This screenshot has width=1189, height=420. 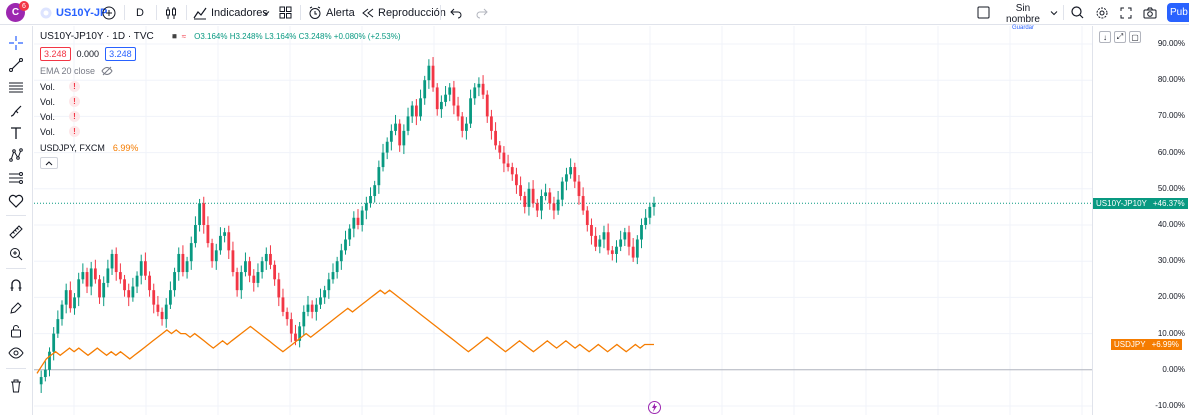 What do you see at coordinates (16, 220) in the screenshot?
I see `drawing-toolbar` at bounding box center [16, 220].